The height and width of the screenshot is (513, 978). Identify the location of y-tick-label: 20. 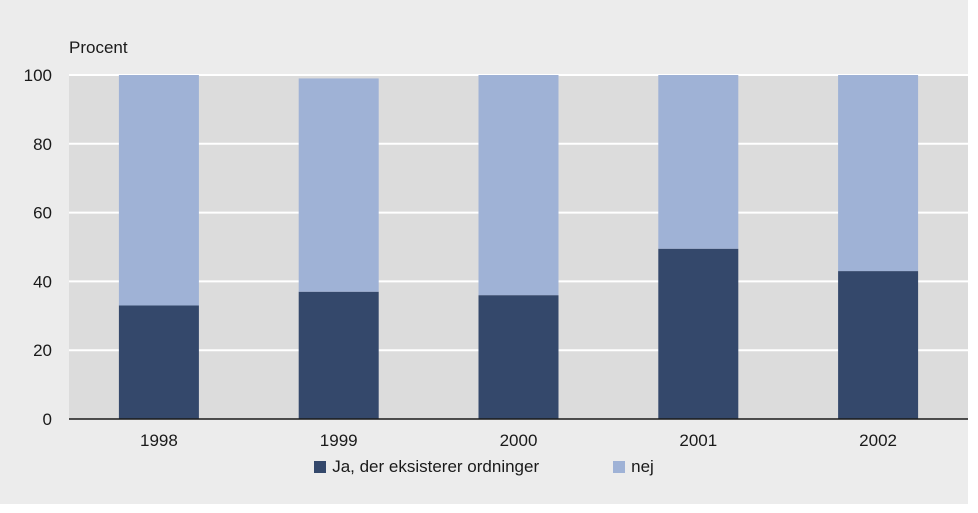
(42, 350).